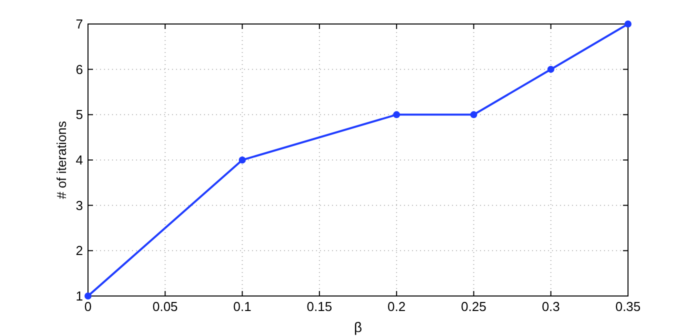  I want to click on y-tick-label: 4, so click(79, 160).